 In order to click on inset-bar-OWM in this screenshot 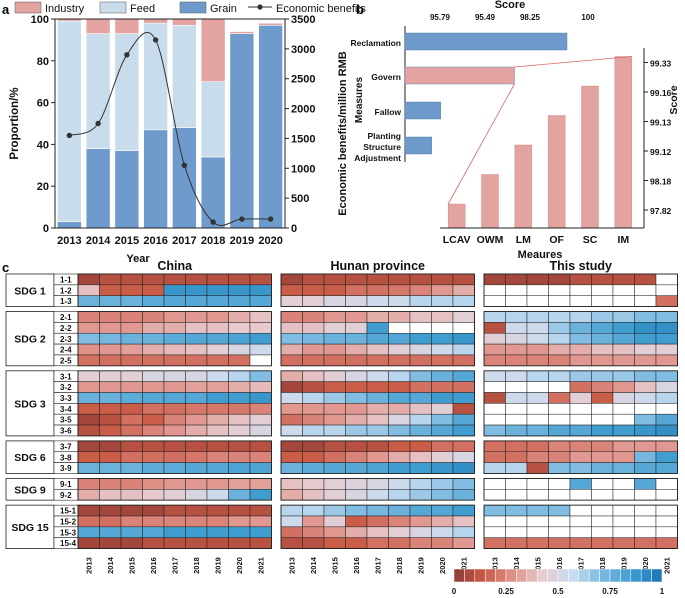, I will do `click(490, 201)`.